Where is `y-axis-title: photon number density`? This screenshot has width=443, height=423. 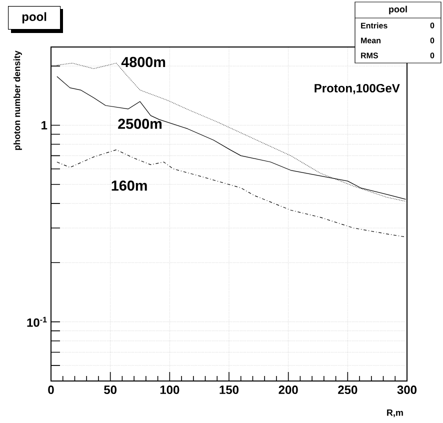
y-axis-title: photon number density is located at coordinates (18, 100).